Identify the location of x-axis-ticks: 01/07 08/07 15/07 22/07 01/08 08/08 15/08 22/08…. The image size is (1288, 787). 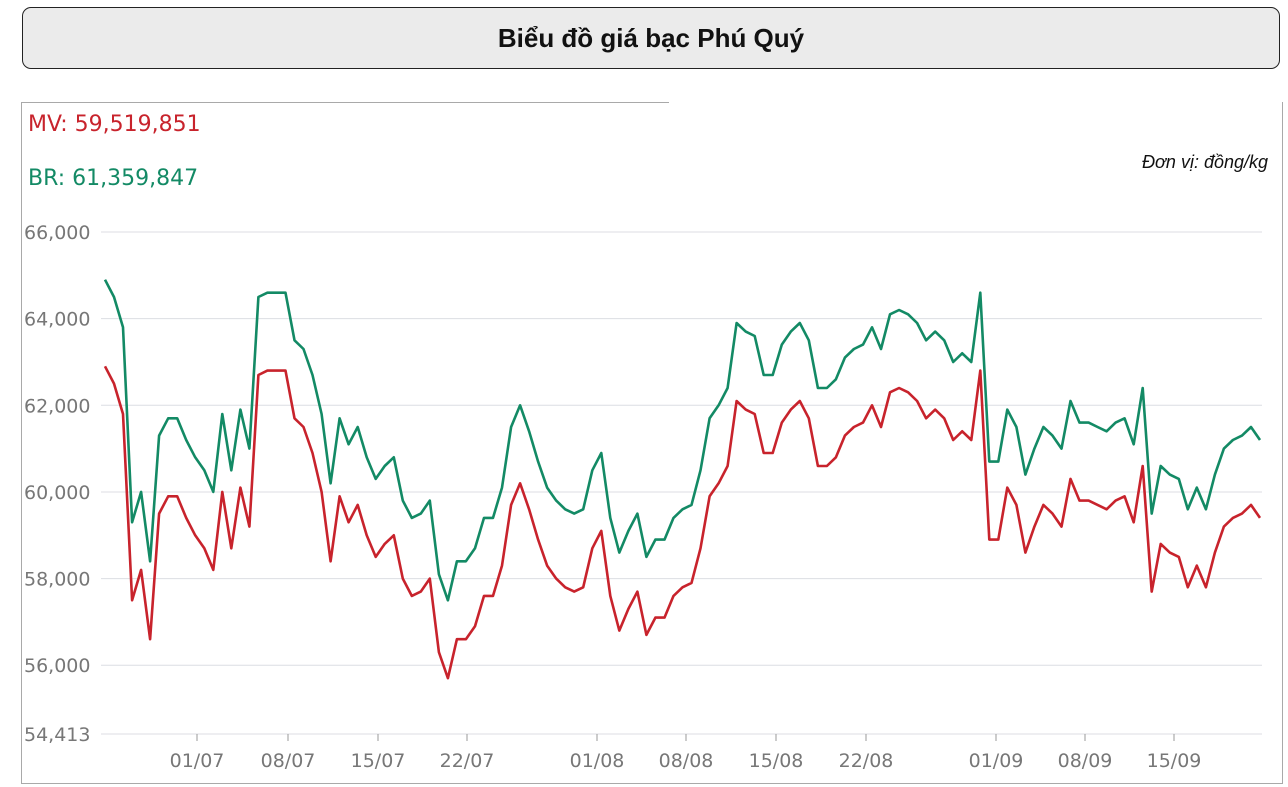
(686, 753).